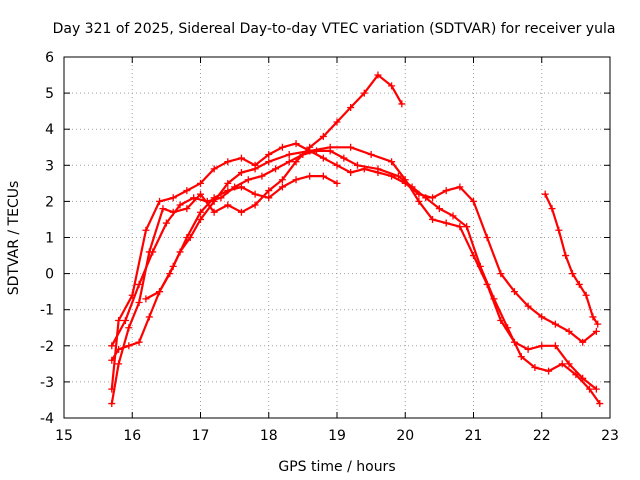 Image resolution: width=640 pixels, height=480 pixels. What do you see at coordinates (405, 436) in the screenshot?
I see `x-tick-label: 20` at bounding box center [405, 436].